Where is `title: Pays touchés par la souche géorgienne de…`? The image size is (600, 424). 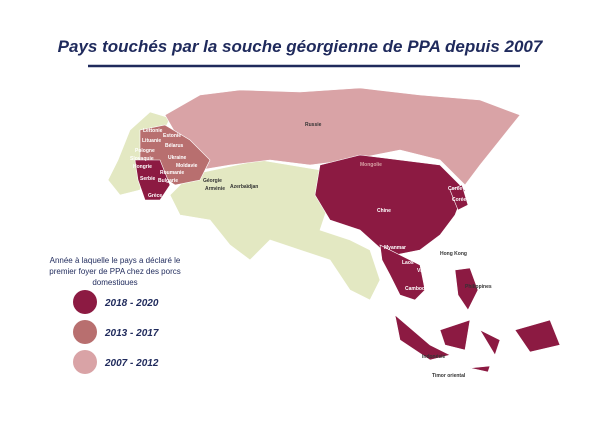
title: Pays touchés par la souche géorgienne de… is located at coordinates (301, 46).